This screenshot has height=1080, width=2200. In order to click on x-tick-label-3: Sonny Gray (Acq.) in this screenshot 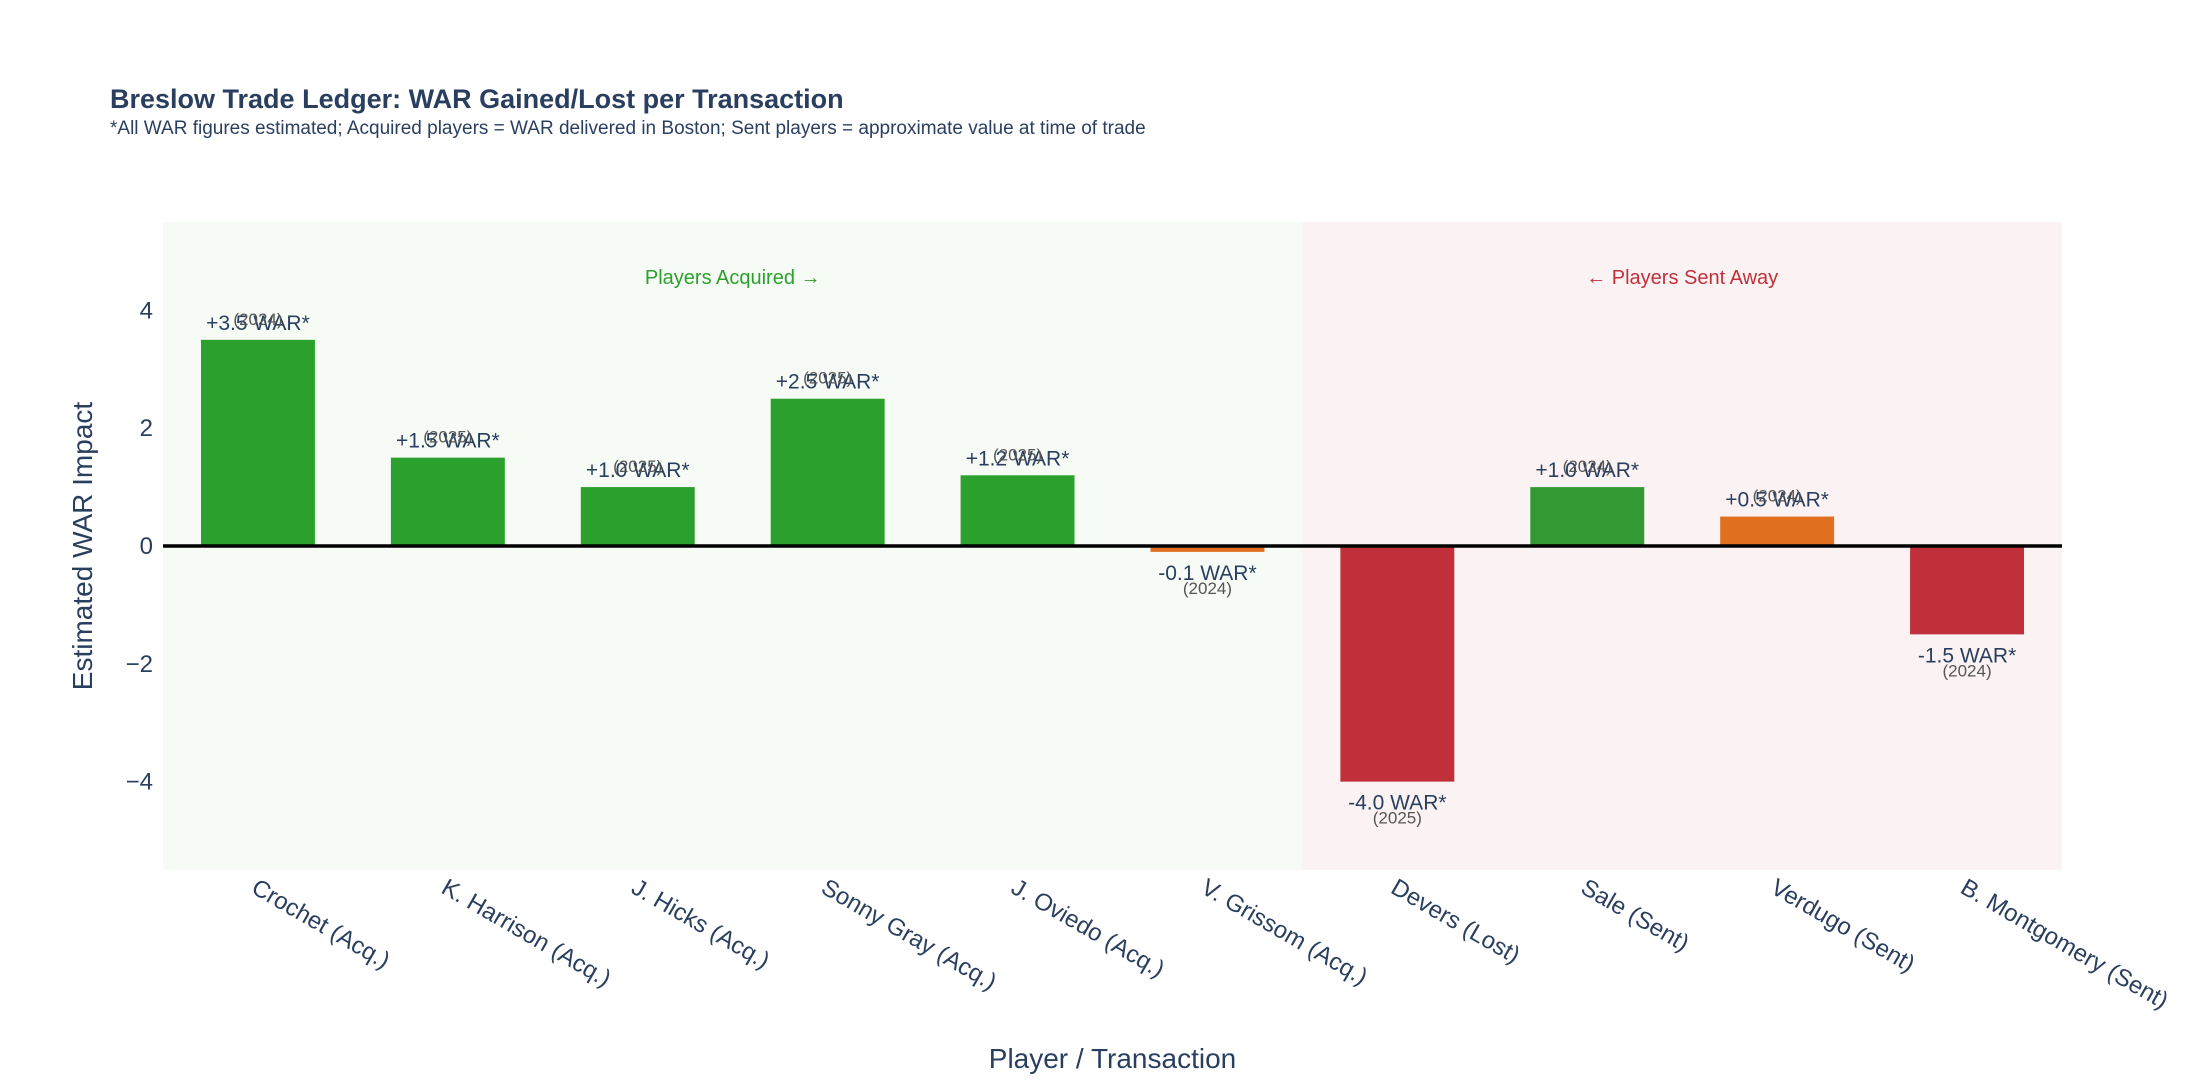, I will do `click(909, 935)`.